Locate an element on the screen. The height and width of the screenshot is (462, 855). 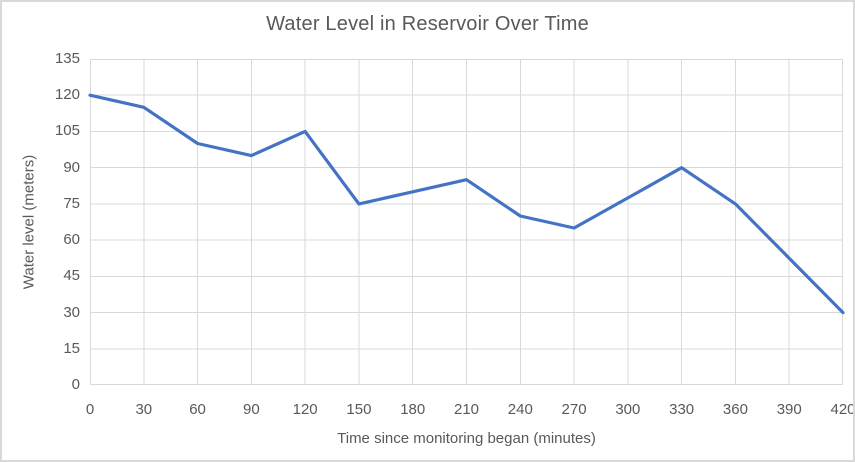
y-axis-title: Water level (meters) is located at coordinates (29, 222).